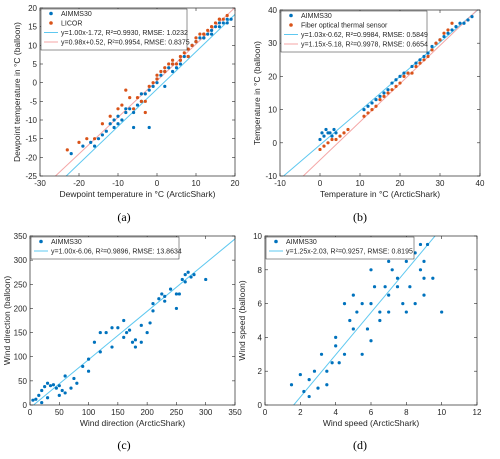  I want to click on x-tick-label: 6, so click(371, 412).